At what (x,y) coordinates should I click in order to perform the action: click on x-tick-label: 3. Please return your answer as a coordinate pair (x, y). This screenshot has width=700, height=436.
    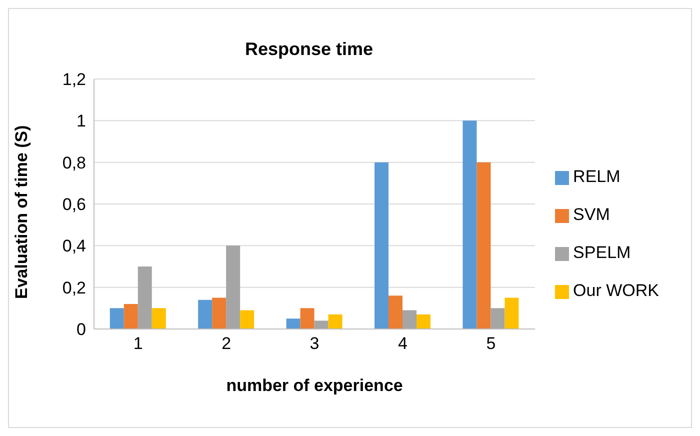
    Looking at the image, I should click on (315, 344).